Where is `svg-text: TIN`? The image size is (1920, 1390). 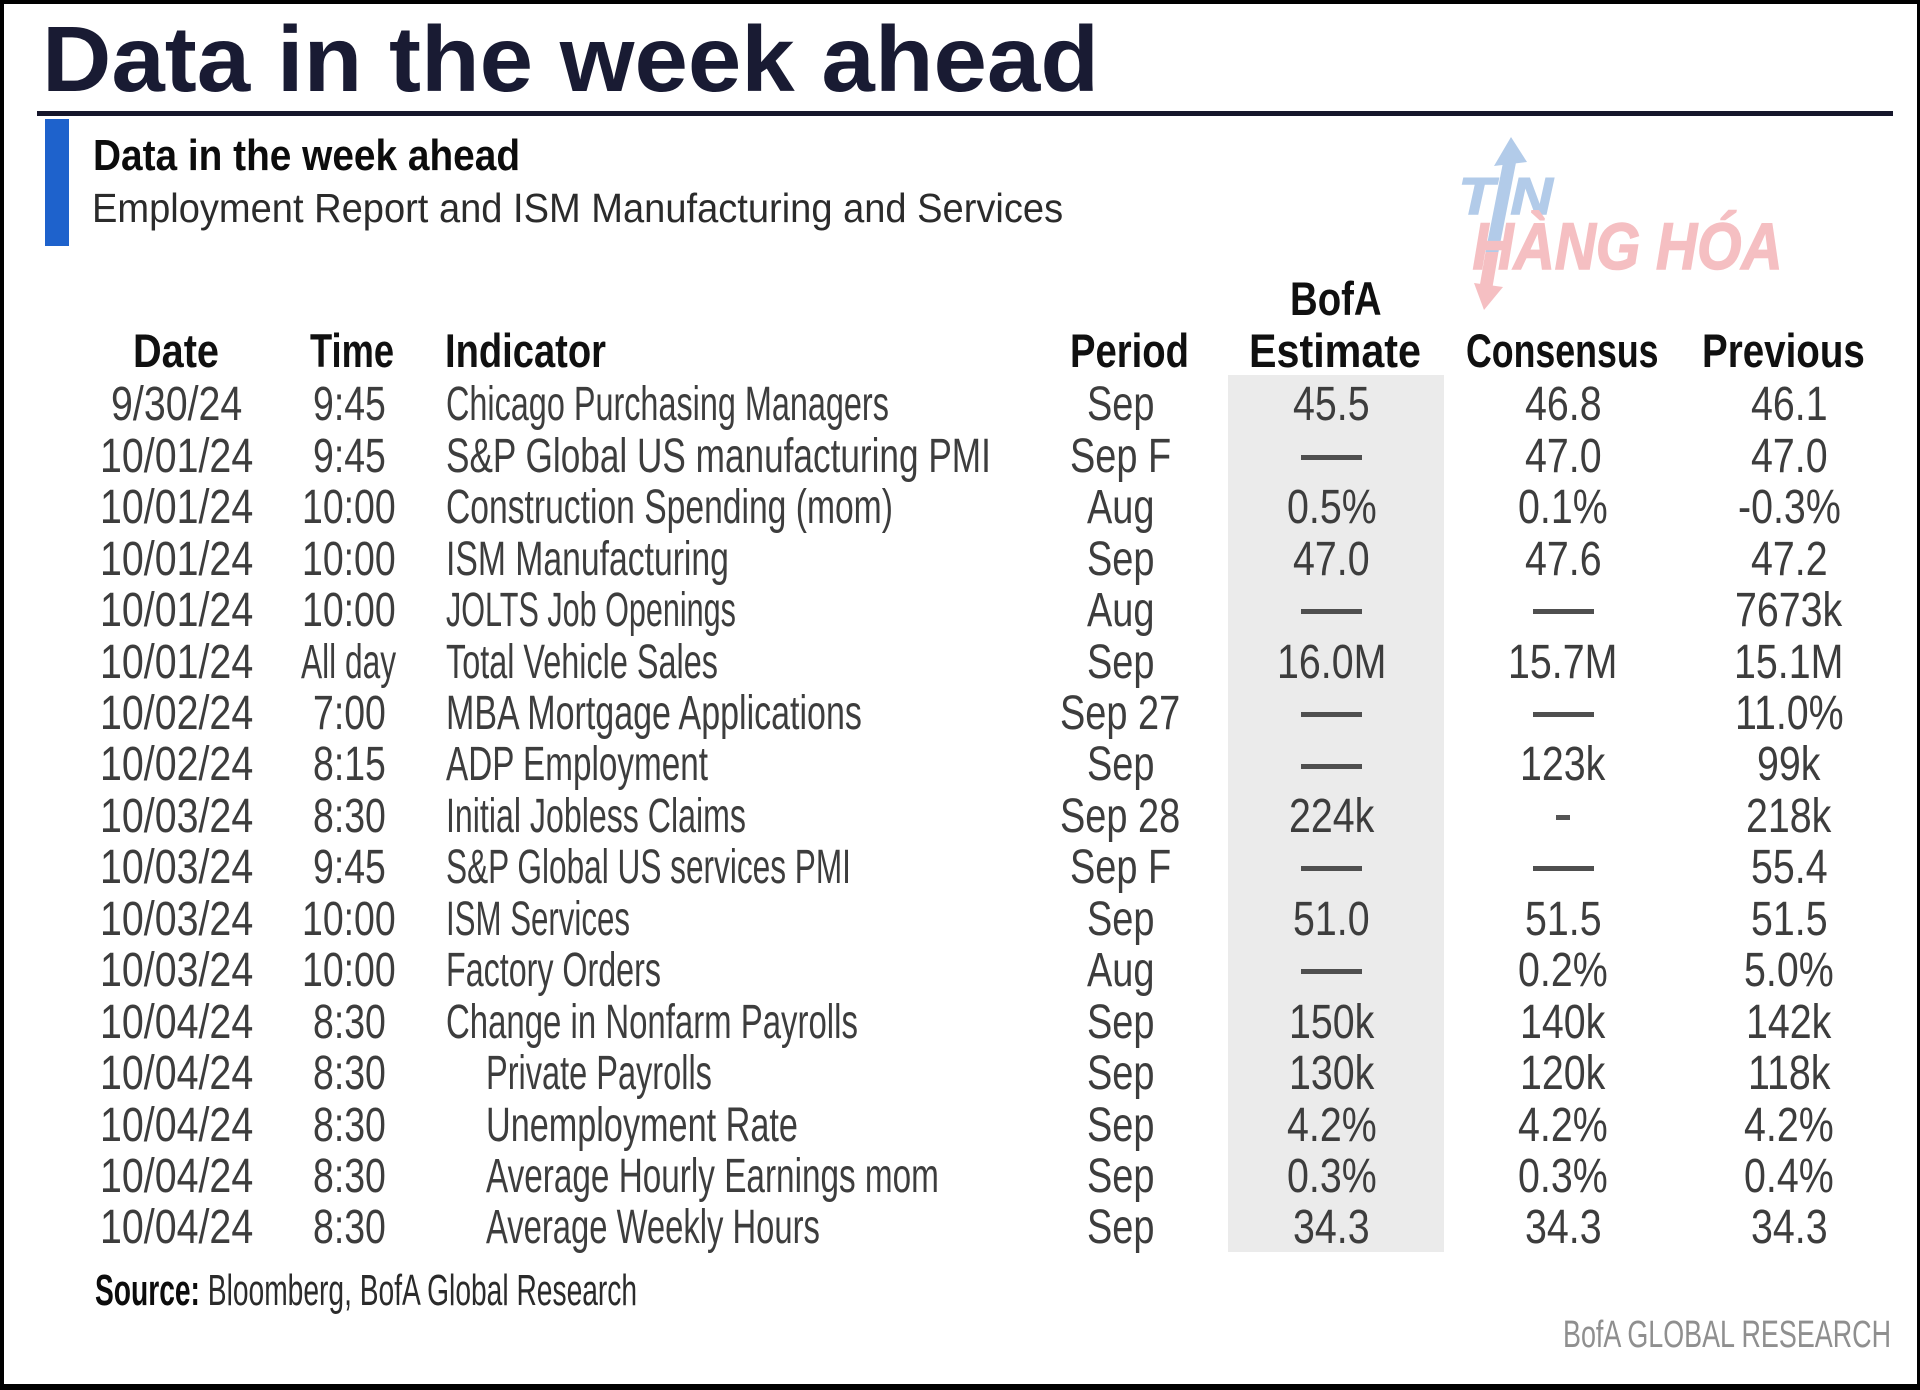
svg-text: TIN is located at coordinates (1507, 197).